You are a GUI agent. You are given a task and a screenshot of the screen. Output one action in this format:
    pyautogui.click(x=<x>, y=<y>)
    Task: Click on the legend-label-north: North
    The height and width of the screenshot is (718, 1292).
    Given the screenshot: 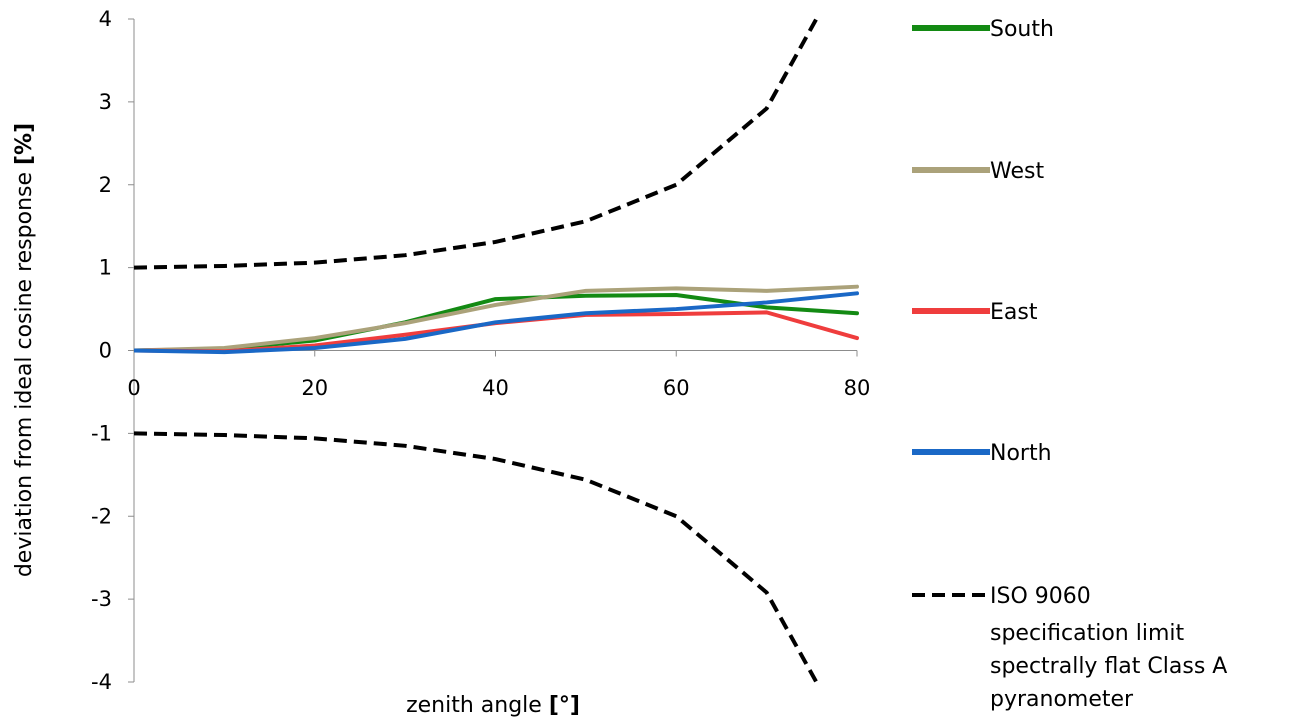 What is the action you would take?
    pyautogui.click(x=1021, y=453)
    